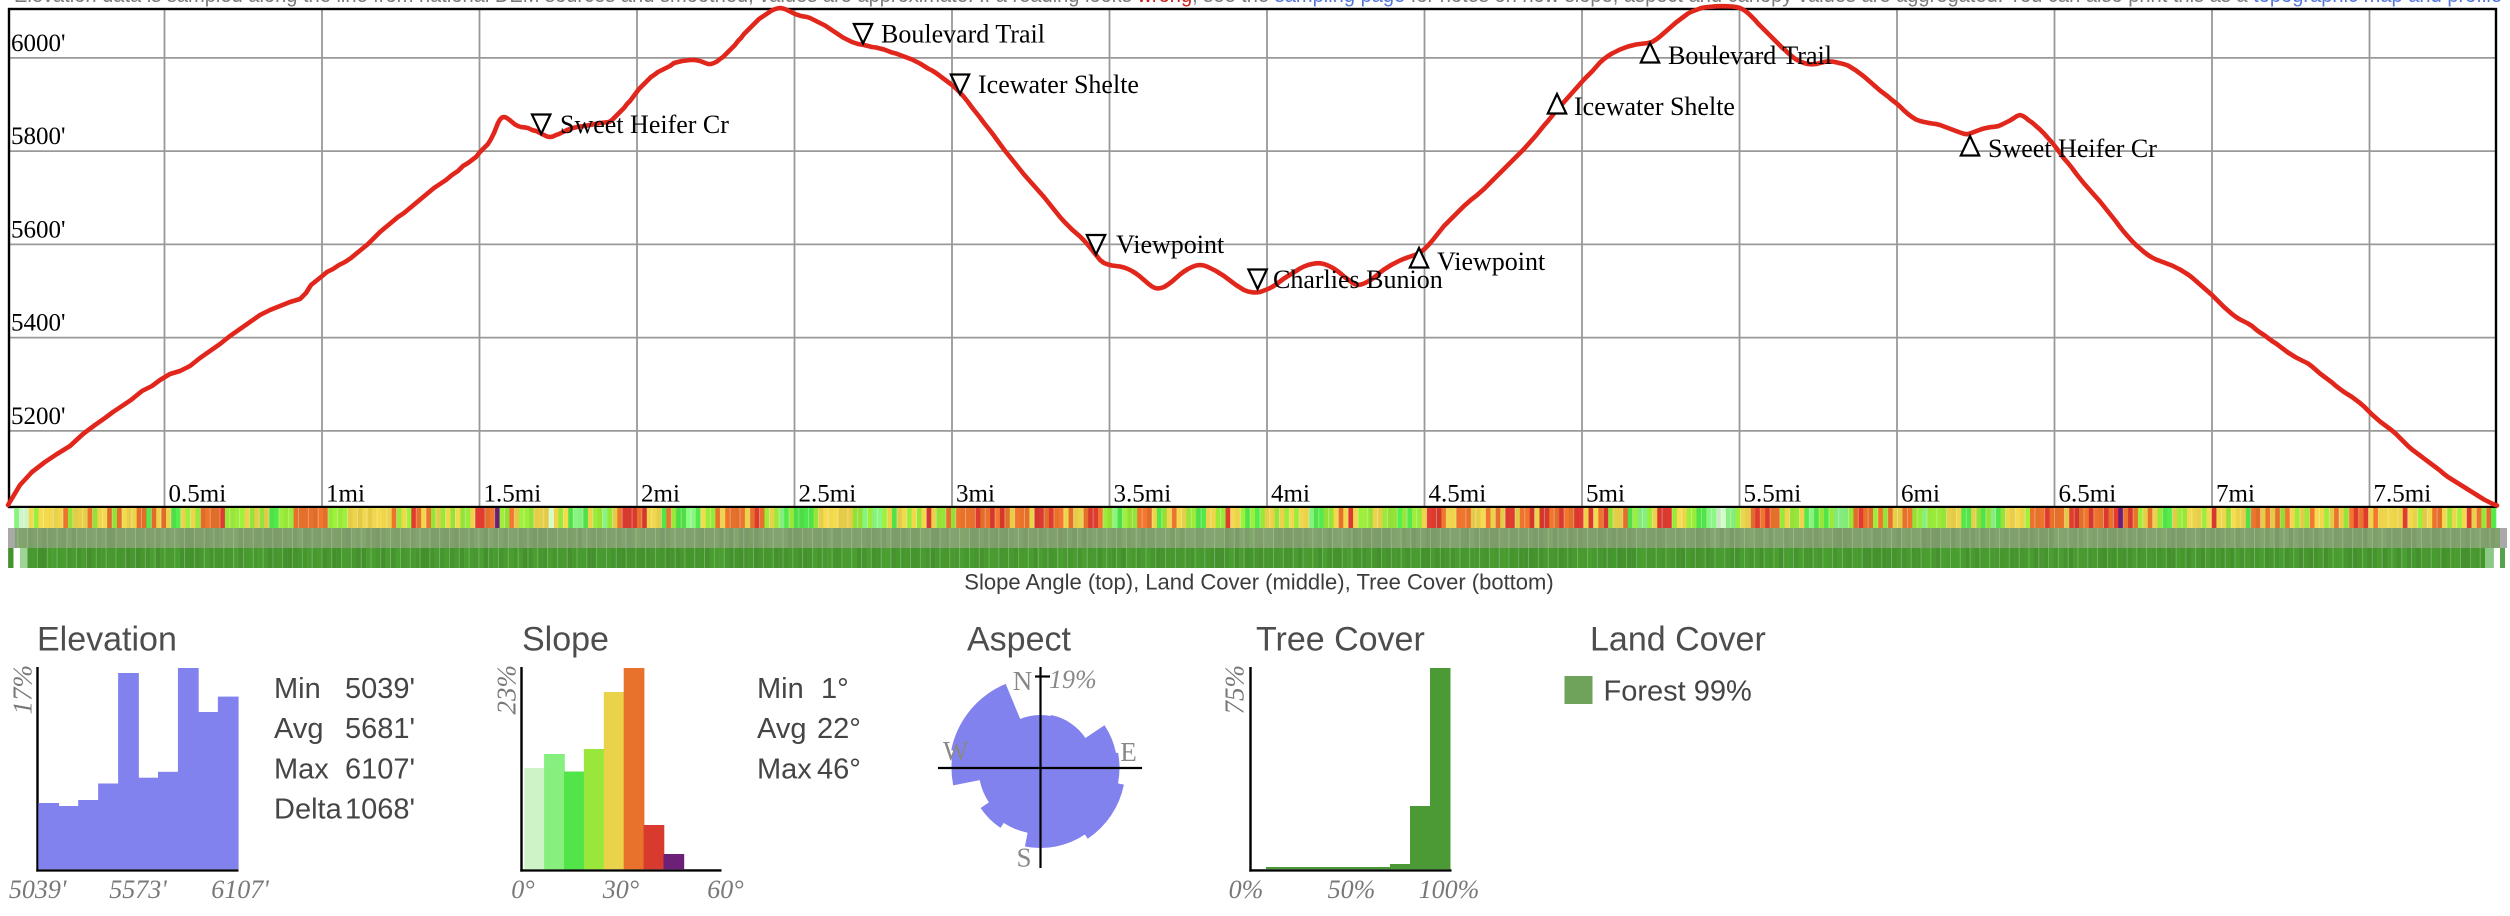 This screenshot has width=2510, height=916. What do you see at coordinates (107, 640) in the screenshot?
I see `svg-text: Elevation` at bounding box center [107, 640].